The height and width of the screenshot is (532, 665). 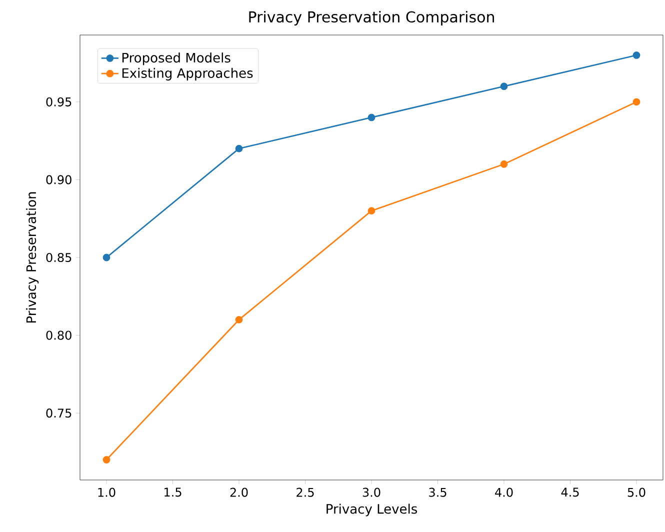 What do you see at coordinates (59, 335) in the screenshot?
I see `y-tick-label: 0.80` at bounding box center [59, 335].